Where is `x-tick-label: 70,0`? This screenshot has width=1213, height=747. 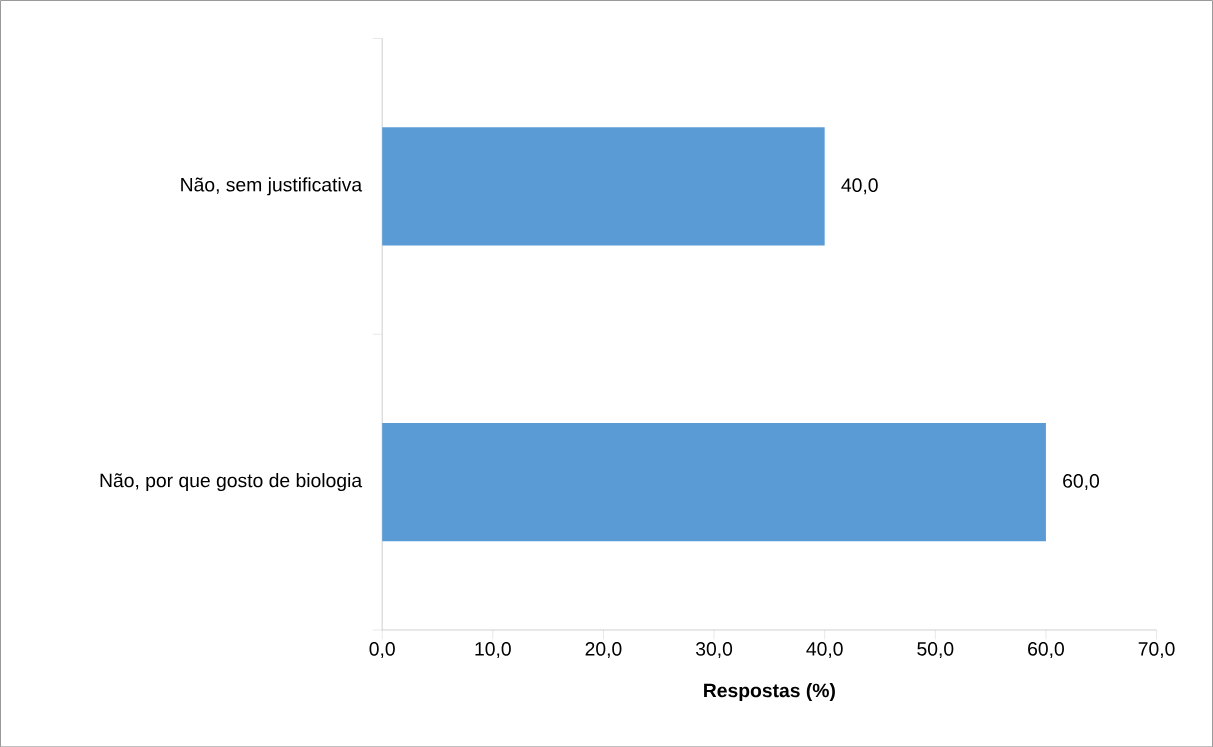 x-tick-label: 70,0 is located at coordinates (1156, 649).